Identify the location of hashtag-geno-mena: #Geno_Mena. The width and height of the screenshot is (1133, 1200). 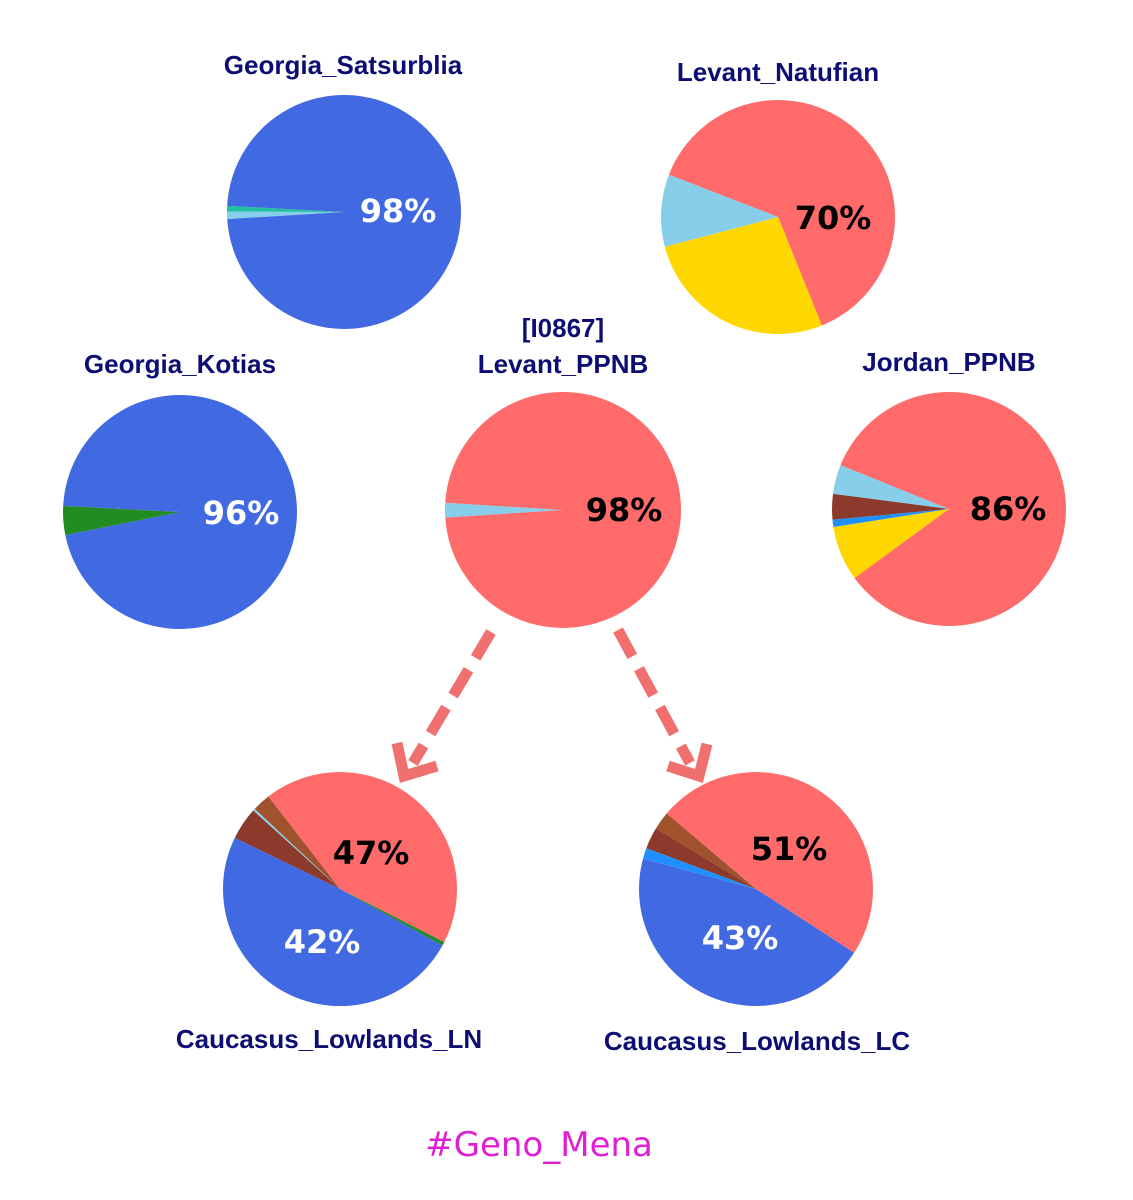
(539, 1145).